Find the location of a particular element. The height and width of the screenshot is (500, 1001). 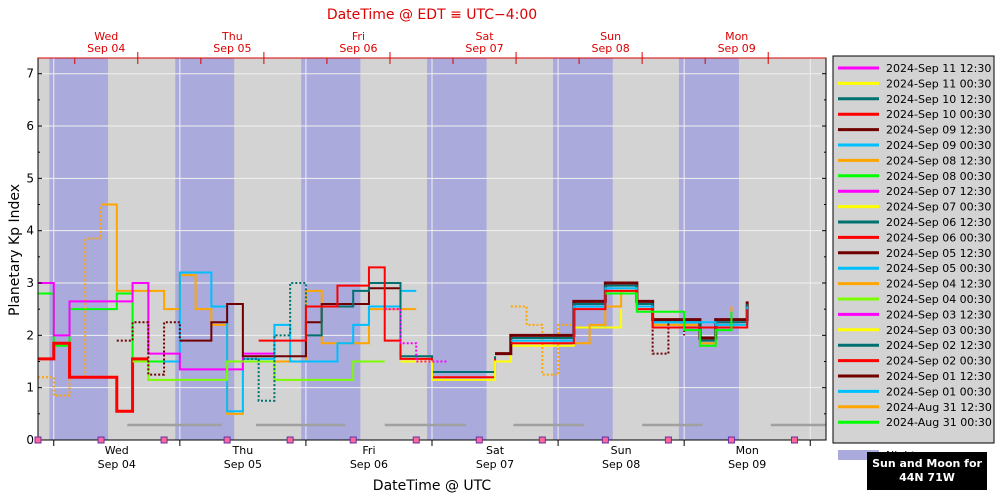

sun-moon-location-box: Sun and Moon for 44N 71W is located at coordinates (927, 471).